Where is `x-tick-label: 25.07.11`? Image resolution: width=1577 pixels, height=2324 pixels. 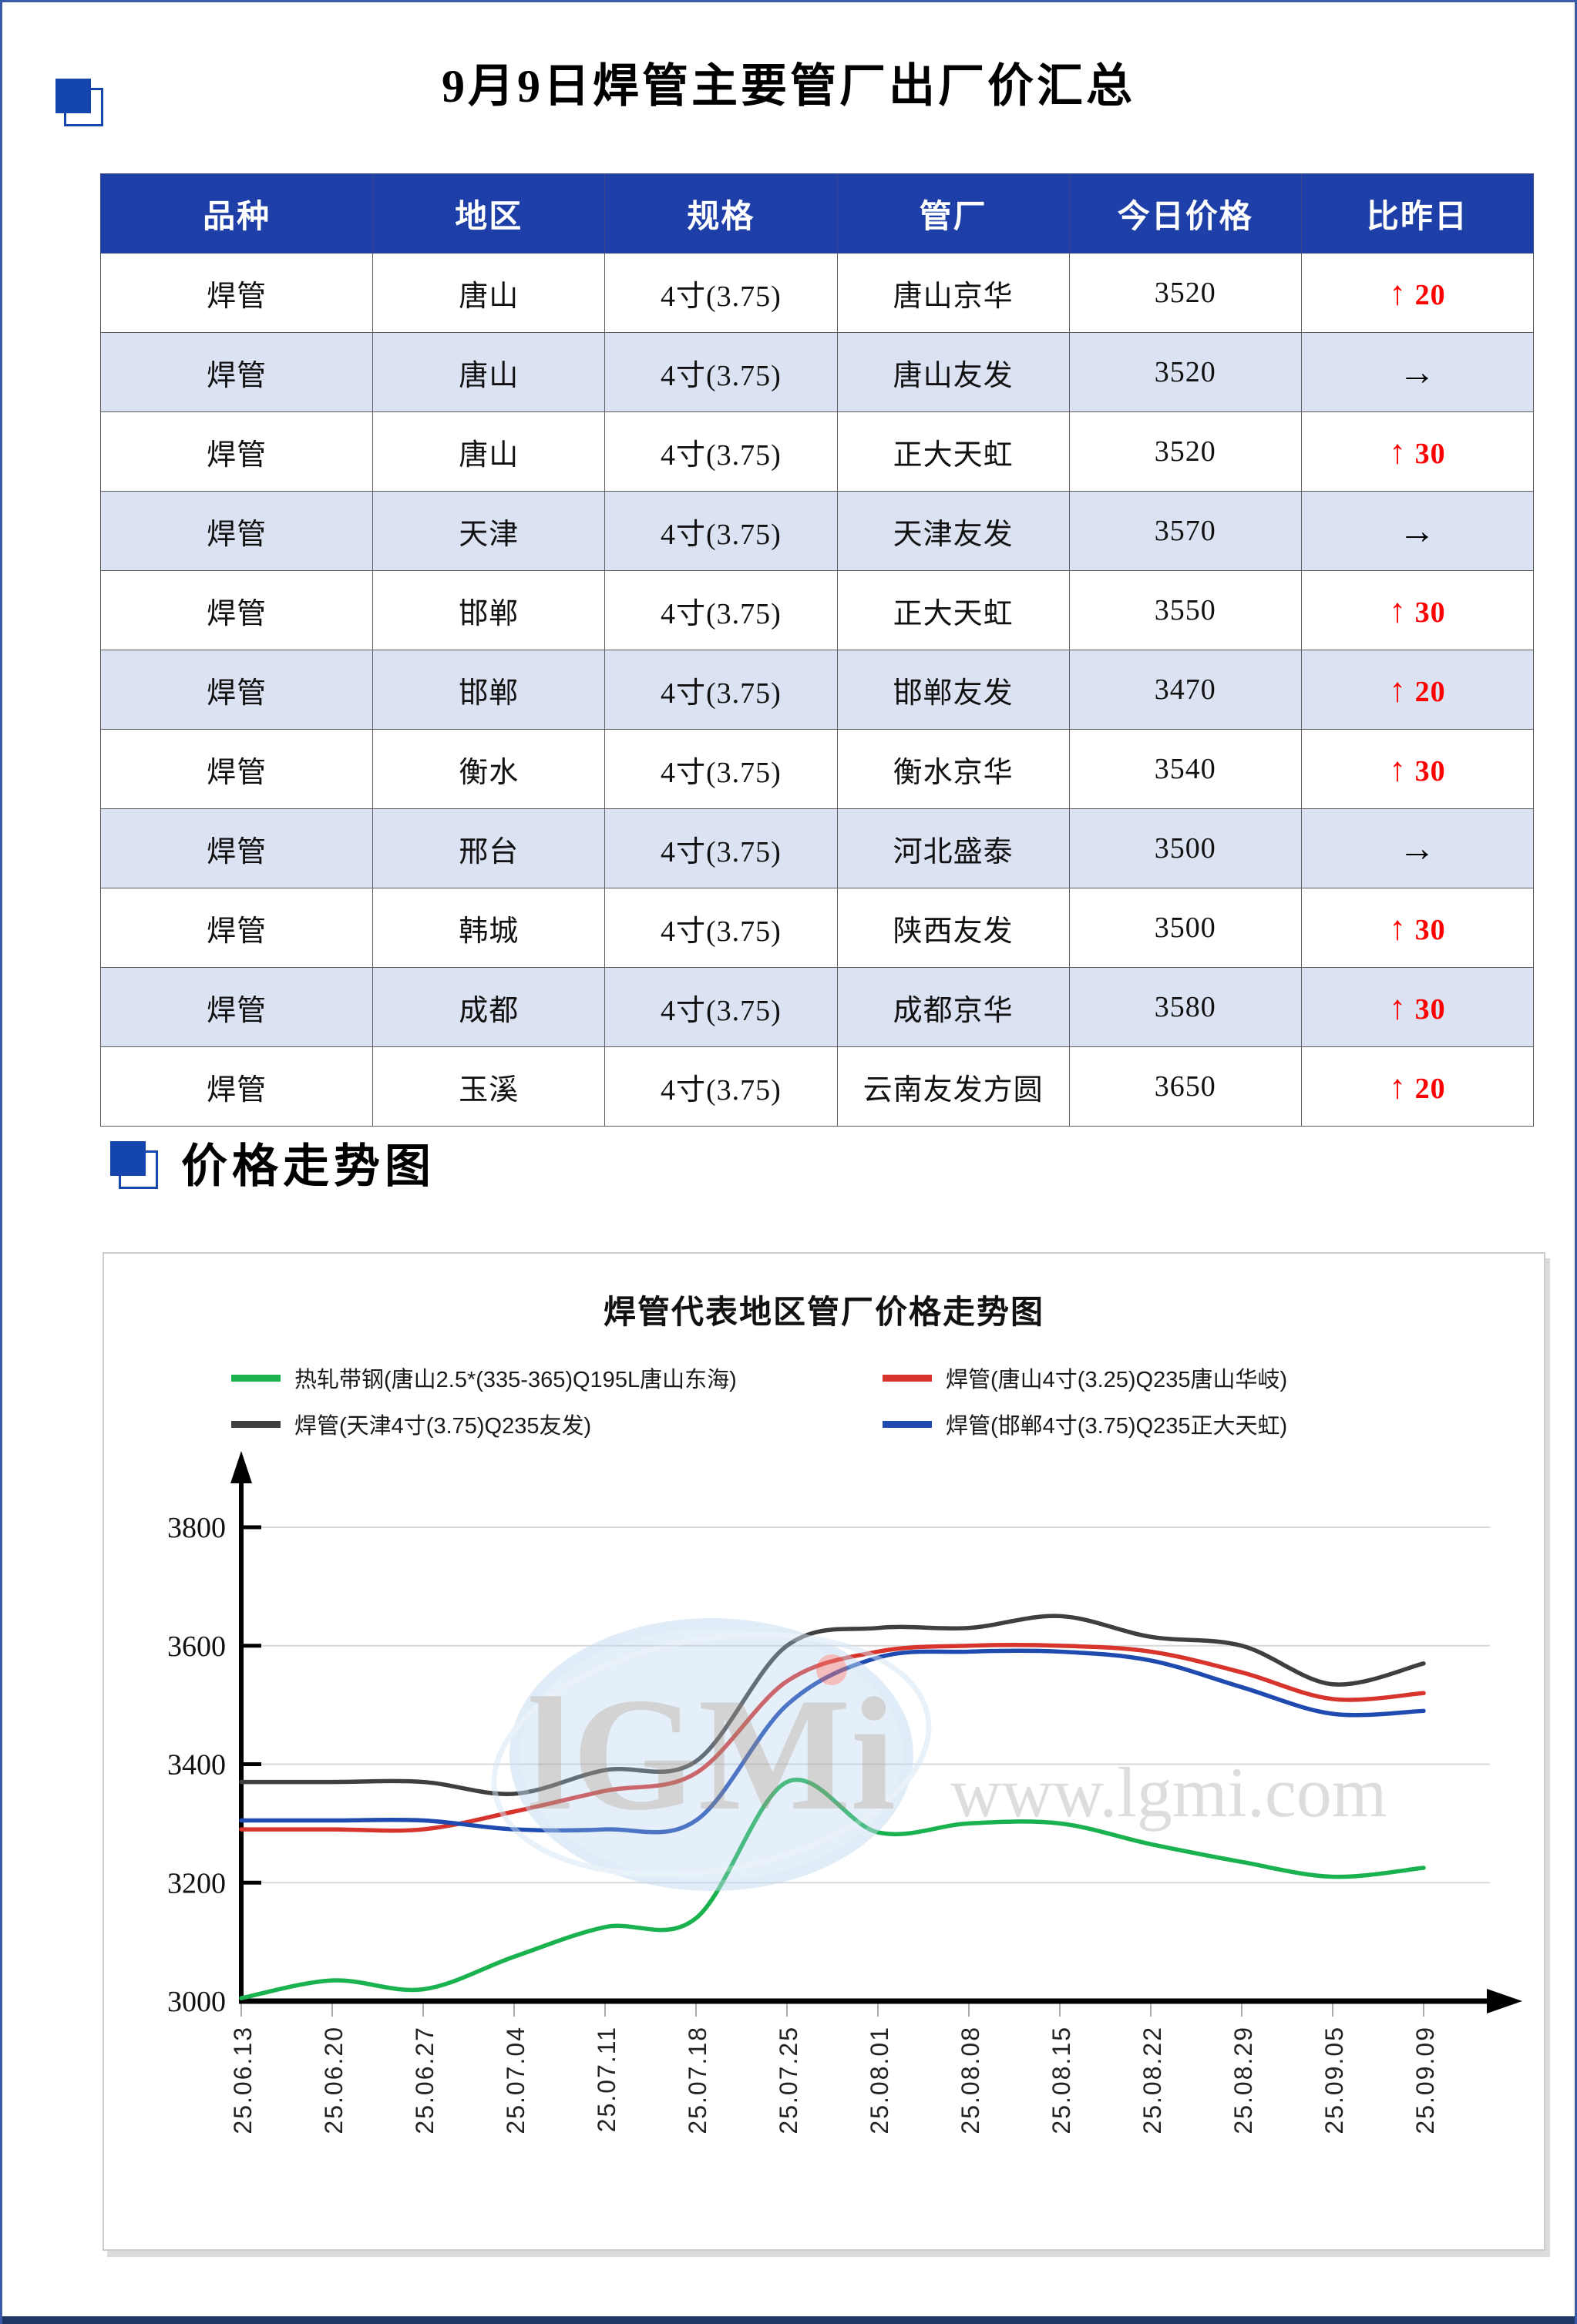 x-tick-label: 25.07.11 is located at coordinates (606, 2079).